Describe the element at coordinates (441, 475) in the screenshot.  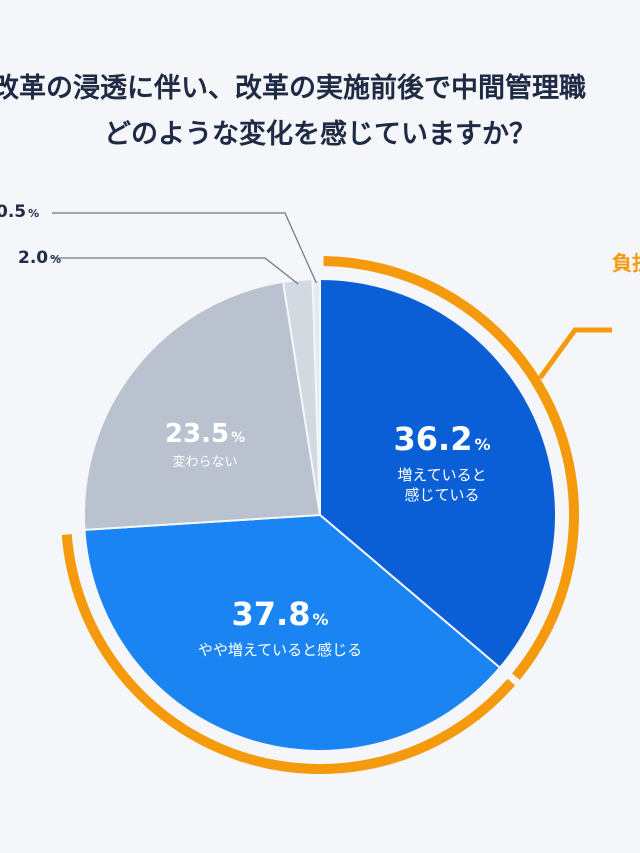
I see `category-label-increased: 増えていると` at that location.